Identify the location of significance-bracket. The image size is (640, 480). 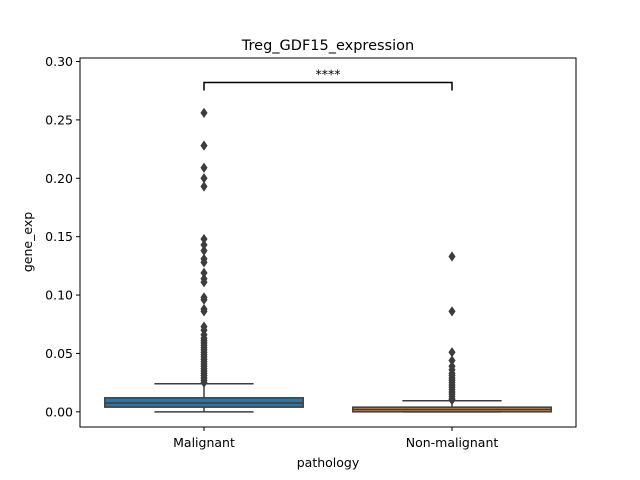
(328, 86).